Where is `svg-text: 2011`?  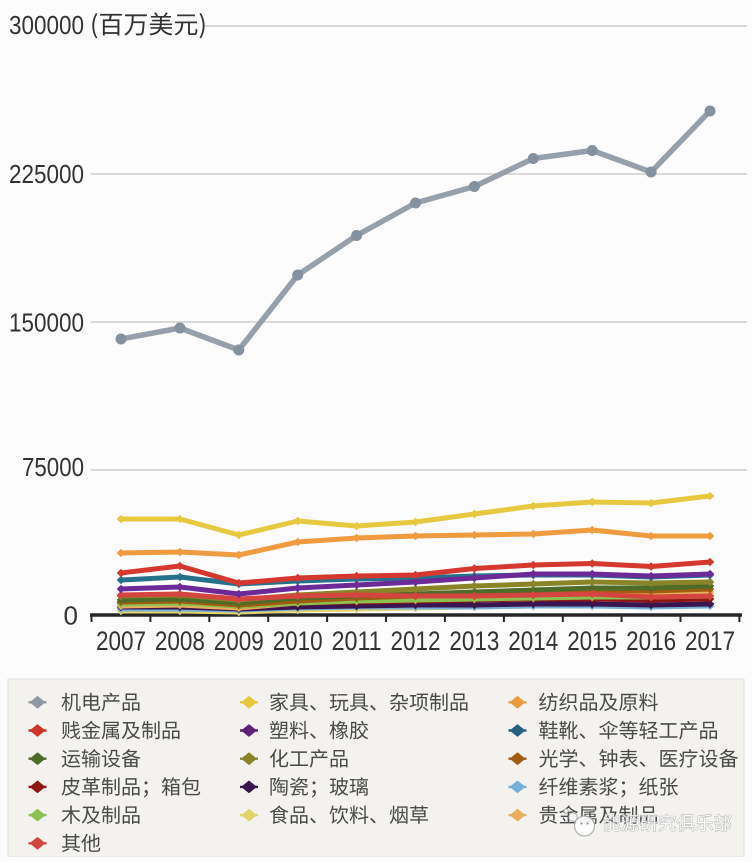 svg-text: 2011 is located at coordinates (357, 641).